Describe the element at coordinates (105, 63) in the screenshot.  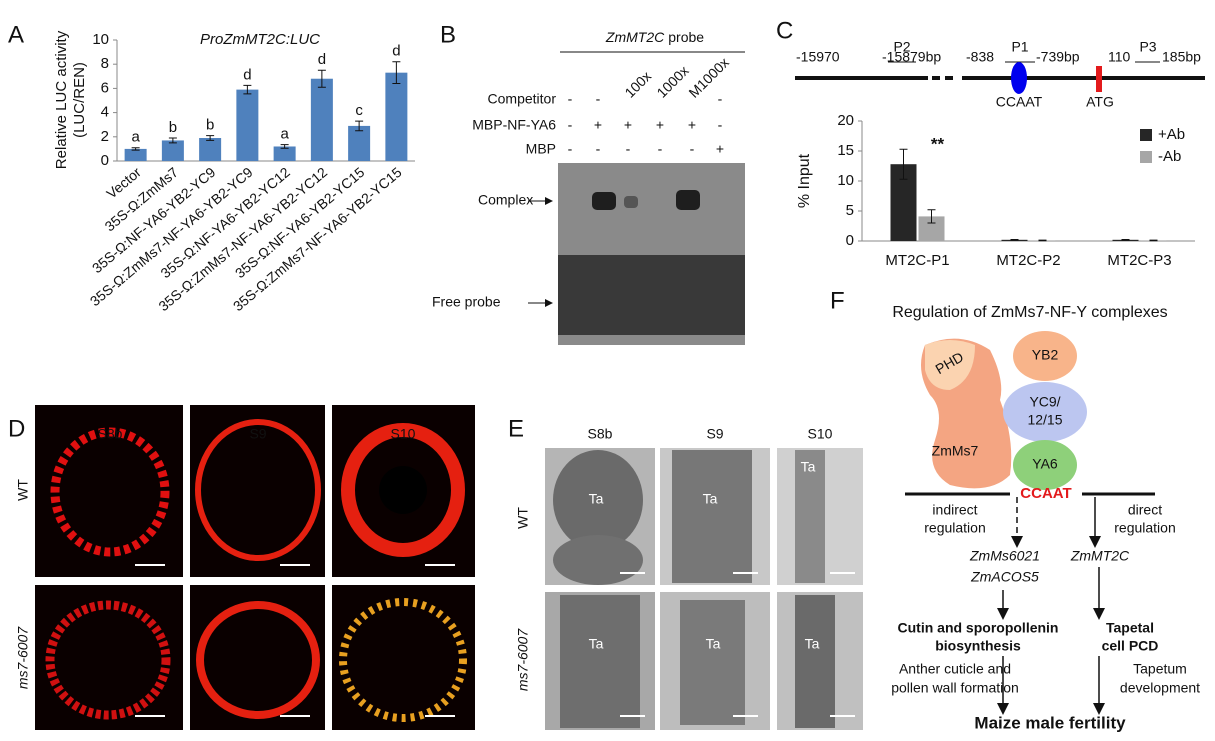
I see `y-tick-label: 8` at that location.